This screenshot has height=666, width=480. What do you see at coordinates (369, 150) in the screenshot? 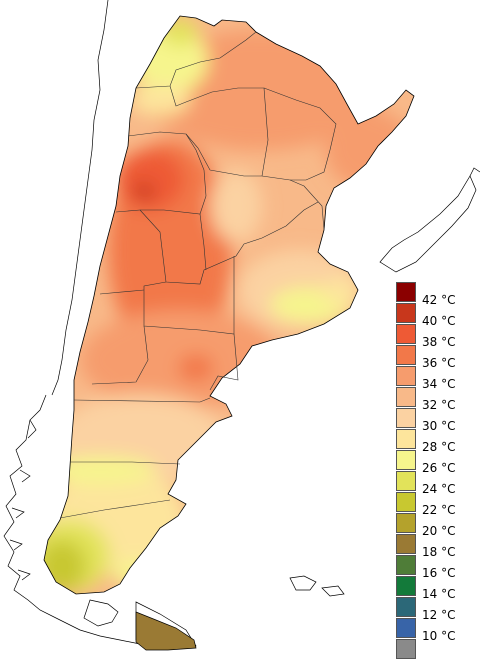
I see `zone-northeast-warm` at bounding box center [369, 150].